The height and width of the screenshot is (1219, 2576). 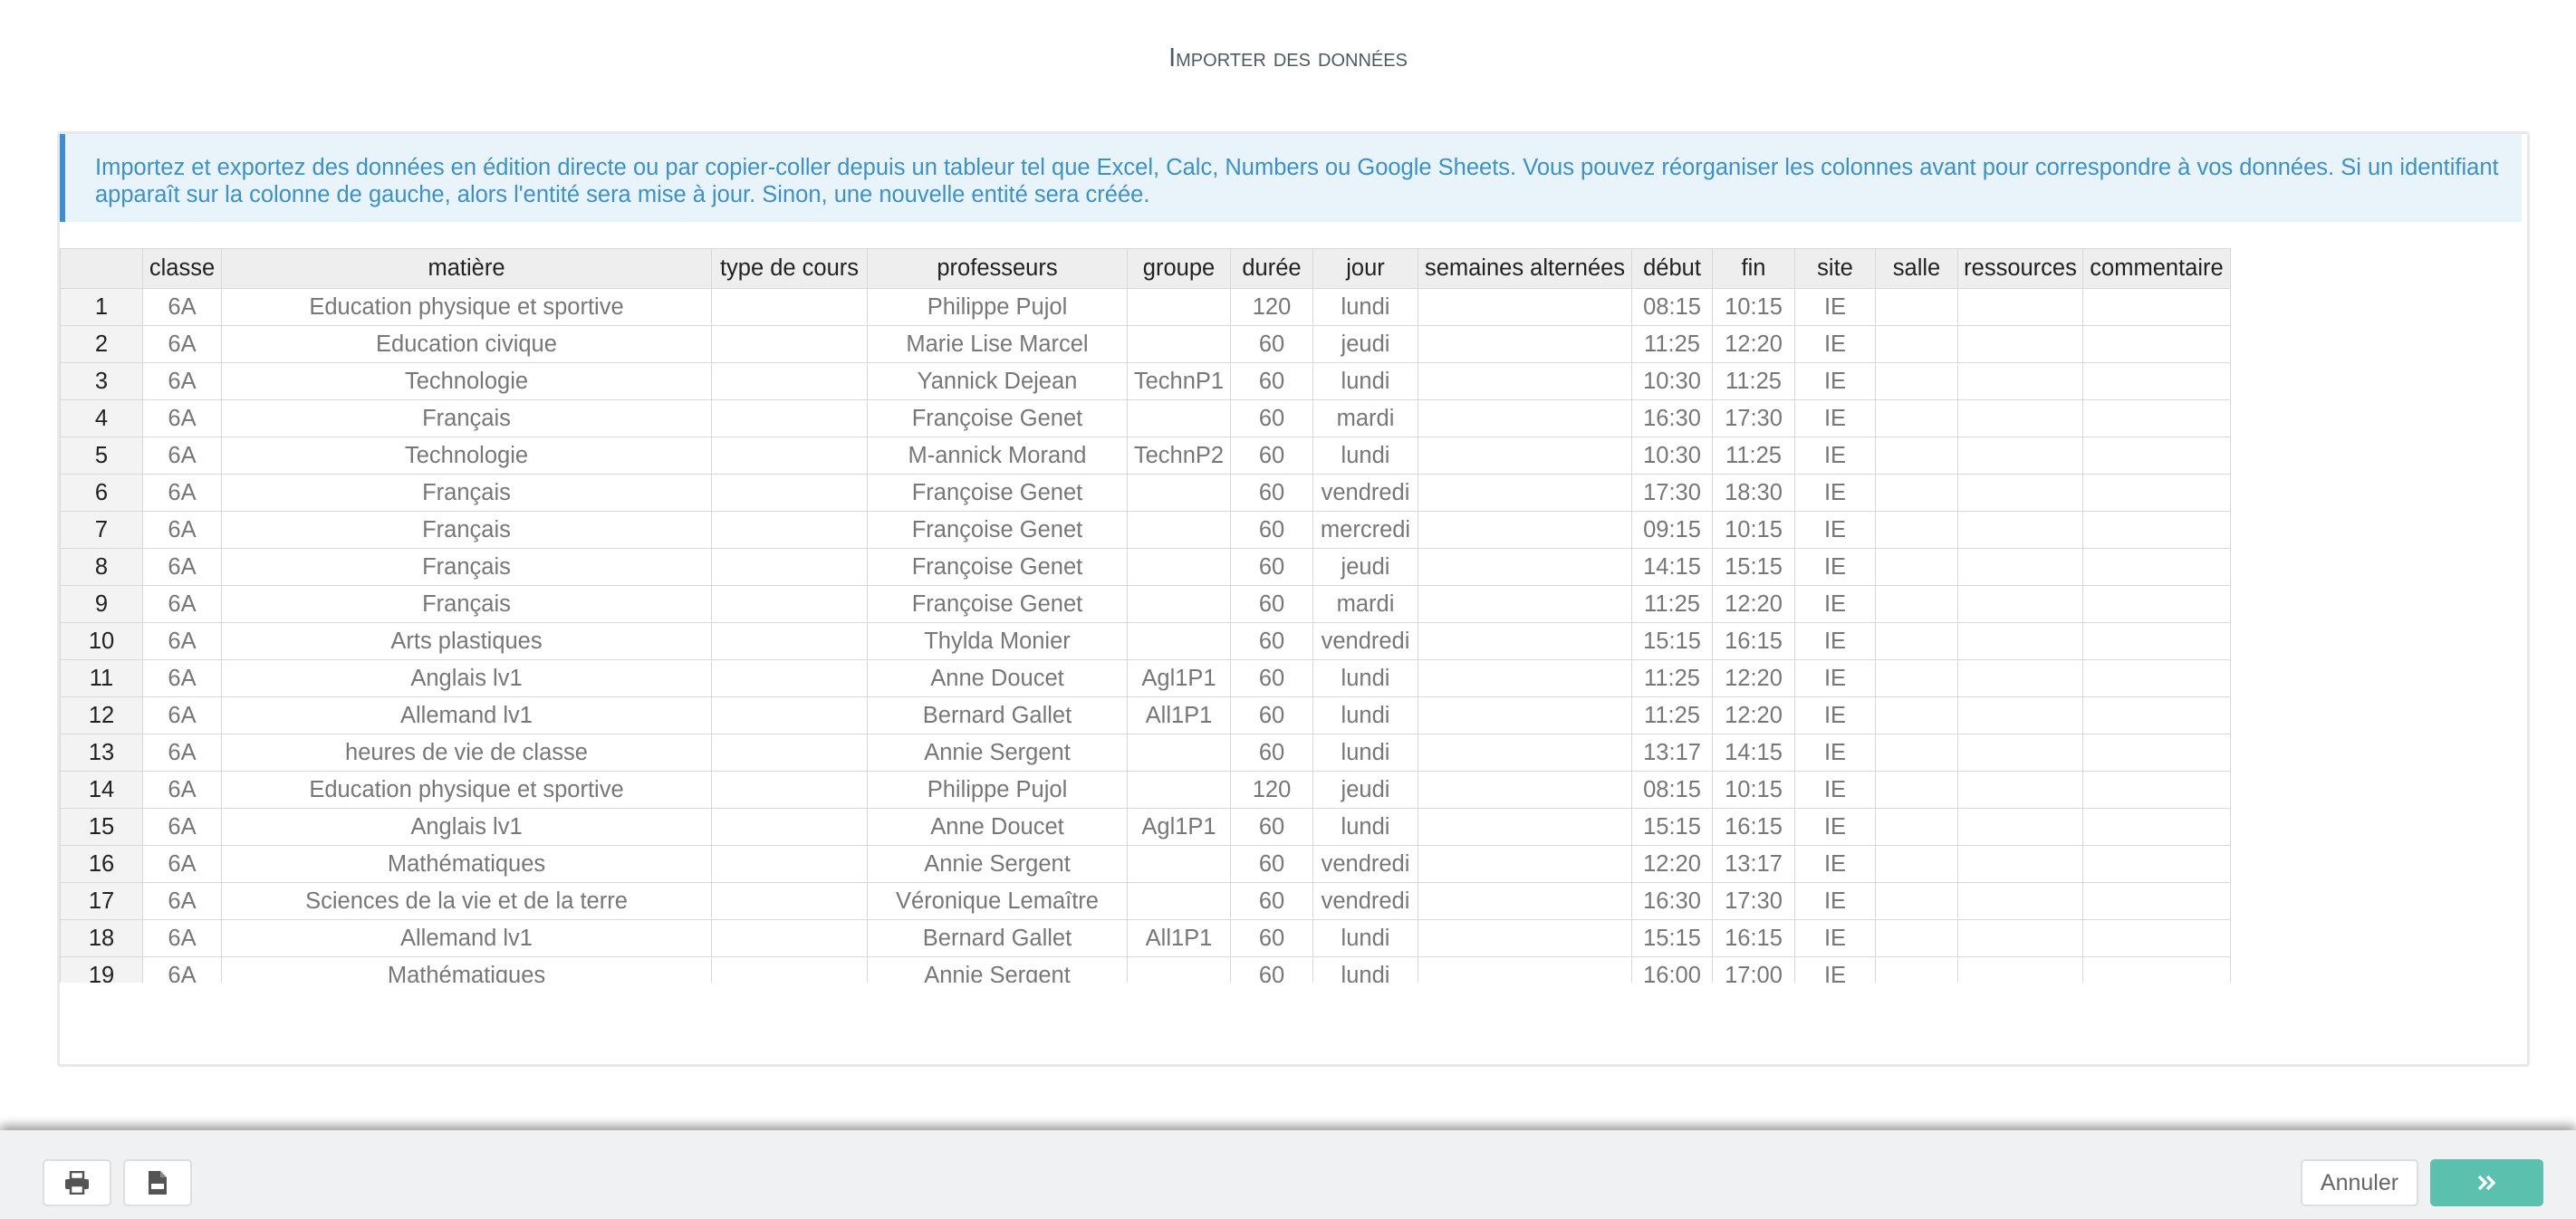 What do you see at coordinates (997, 344) in the screenshot?
I see `table-cell: Marie Lise Marcel` at bounding box center [997, 344].